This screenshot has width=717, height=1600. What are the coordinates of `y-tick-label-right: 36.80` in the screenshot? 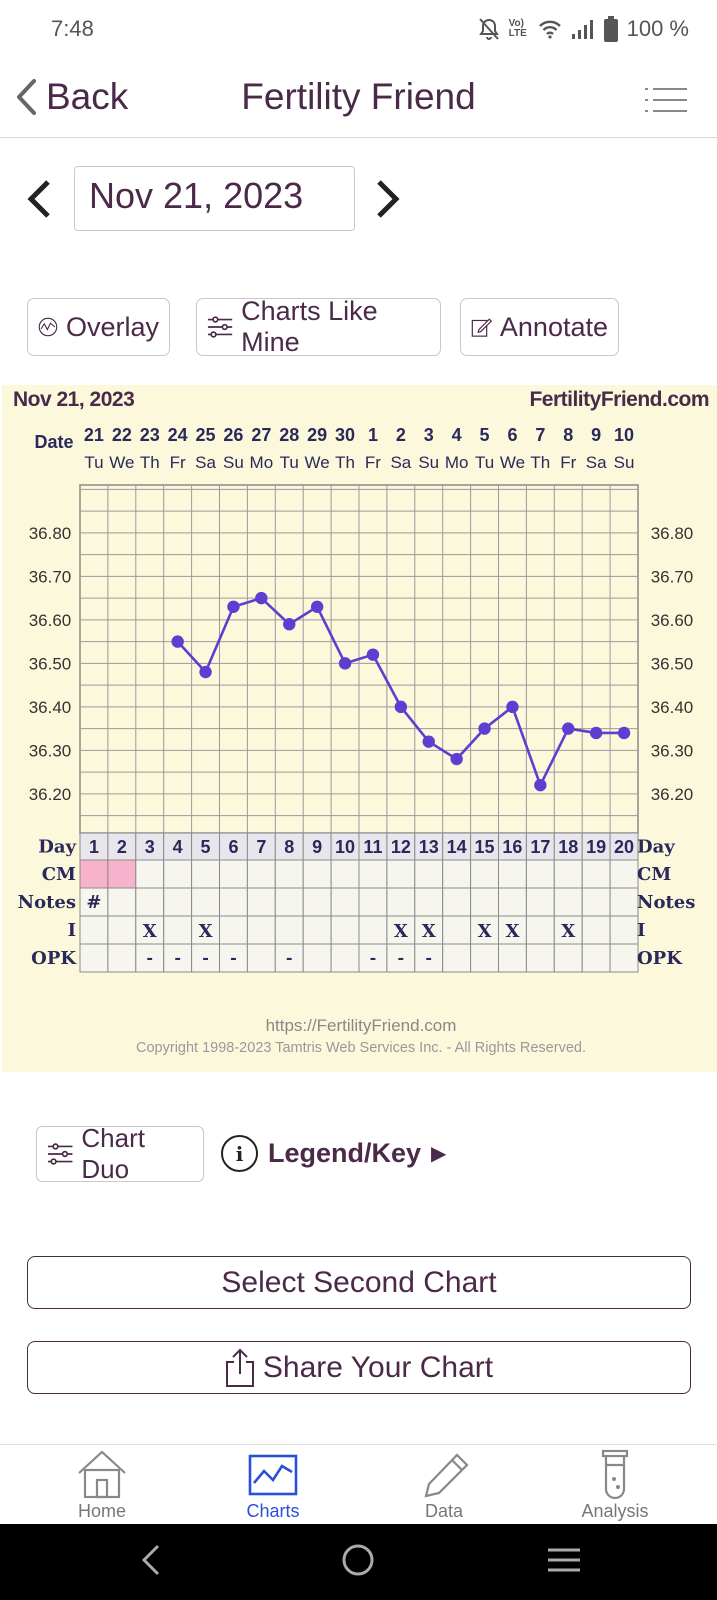 It's located at (672, 533).